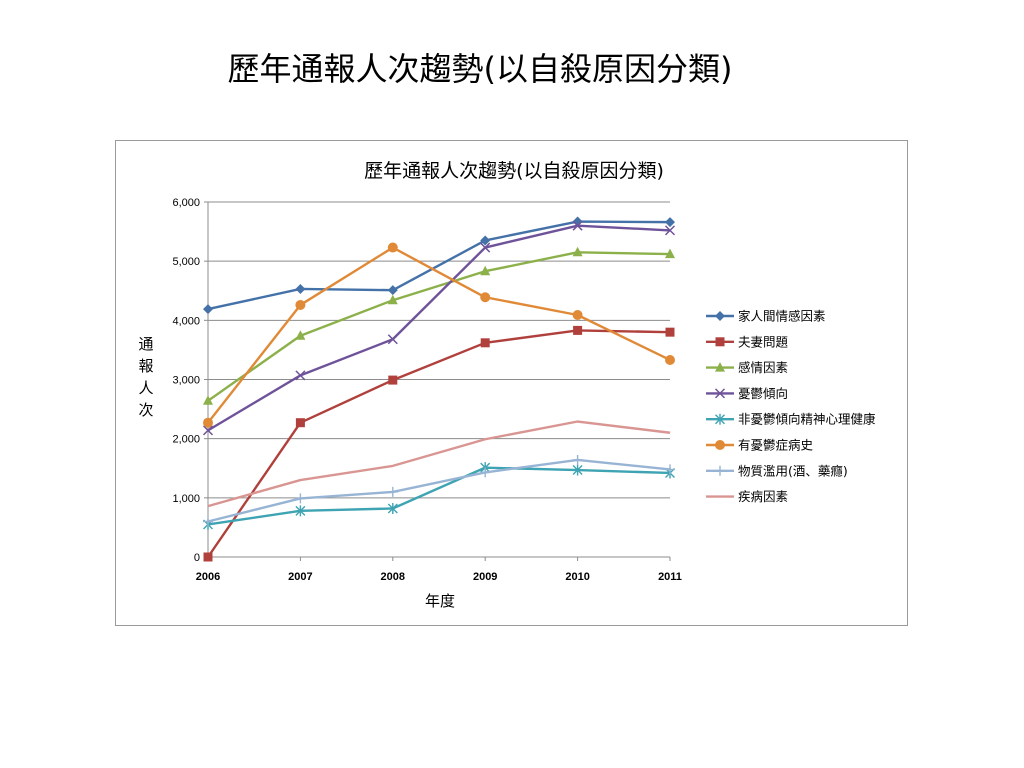 The height and width of the screenshot is (768, 1024). Describe the element at coordinates (197, 558) in the screenshot. I see `y-tick-label: 0` at that location.